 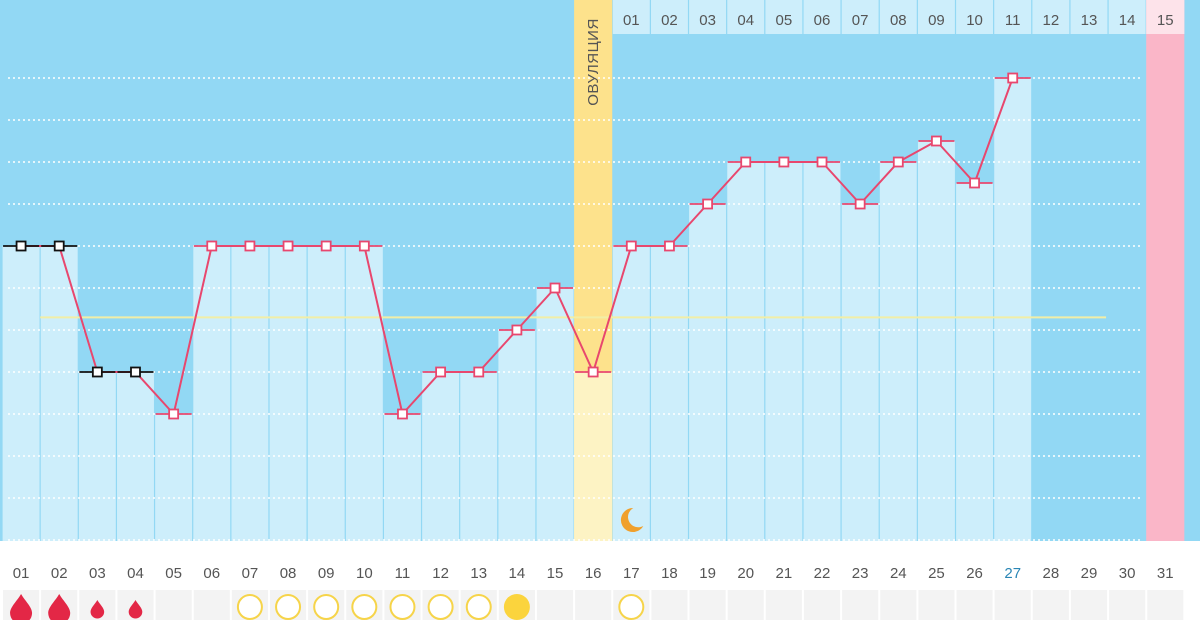 I want to click on period-band, so click(x=1165, y=270).